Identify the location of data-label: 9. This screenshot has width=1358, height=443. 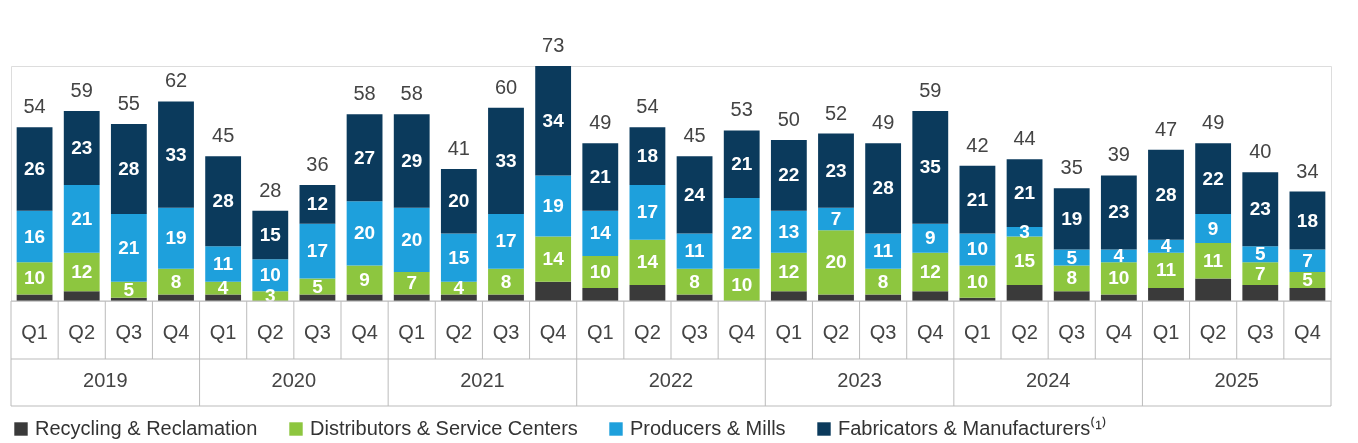
(930, 238).